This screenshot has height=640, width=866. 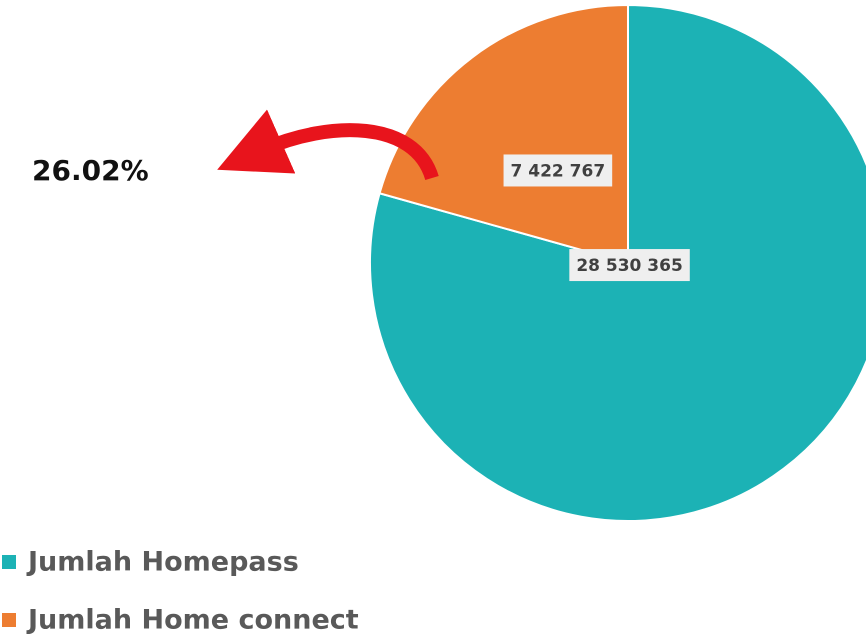 What do you see at coordinates (328, 145) in the screenshot?
I see `annotation-arrow` at bounding box center [328, 145].